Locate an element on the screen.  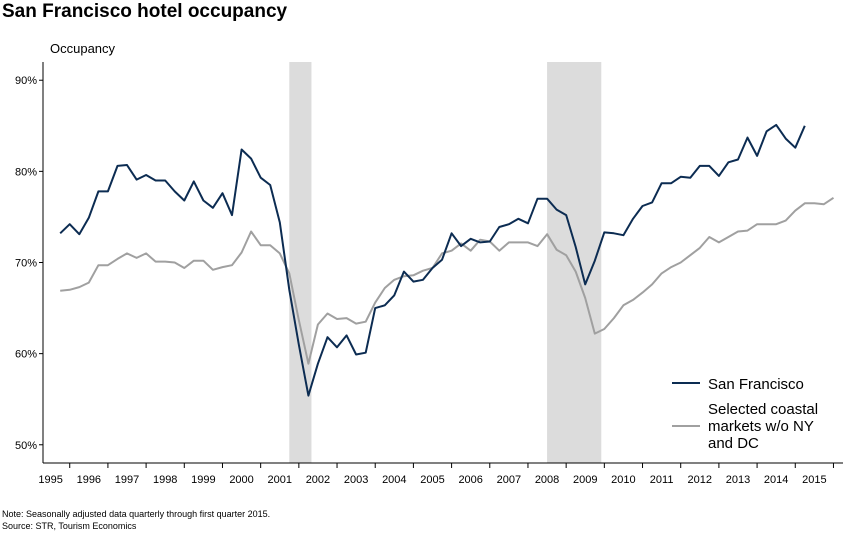
y-tick-label: 80% is located at coordinates (26, 172).